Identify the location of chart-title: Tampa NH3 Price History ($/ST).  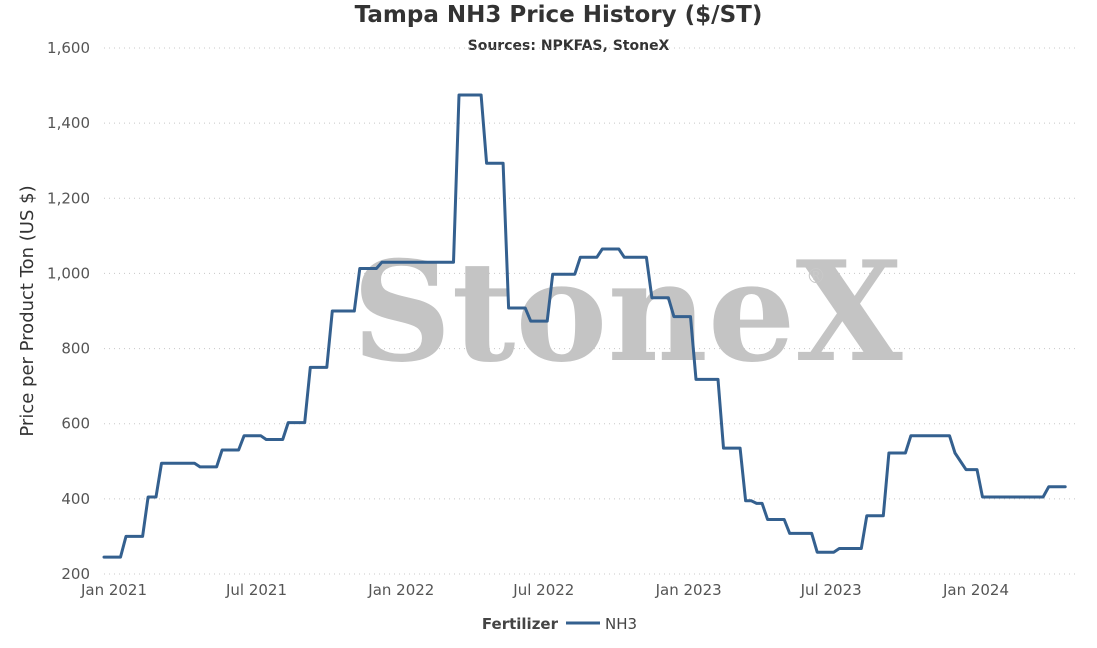
(558, 15).